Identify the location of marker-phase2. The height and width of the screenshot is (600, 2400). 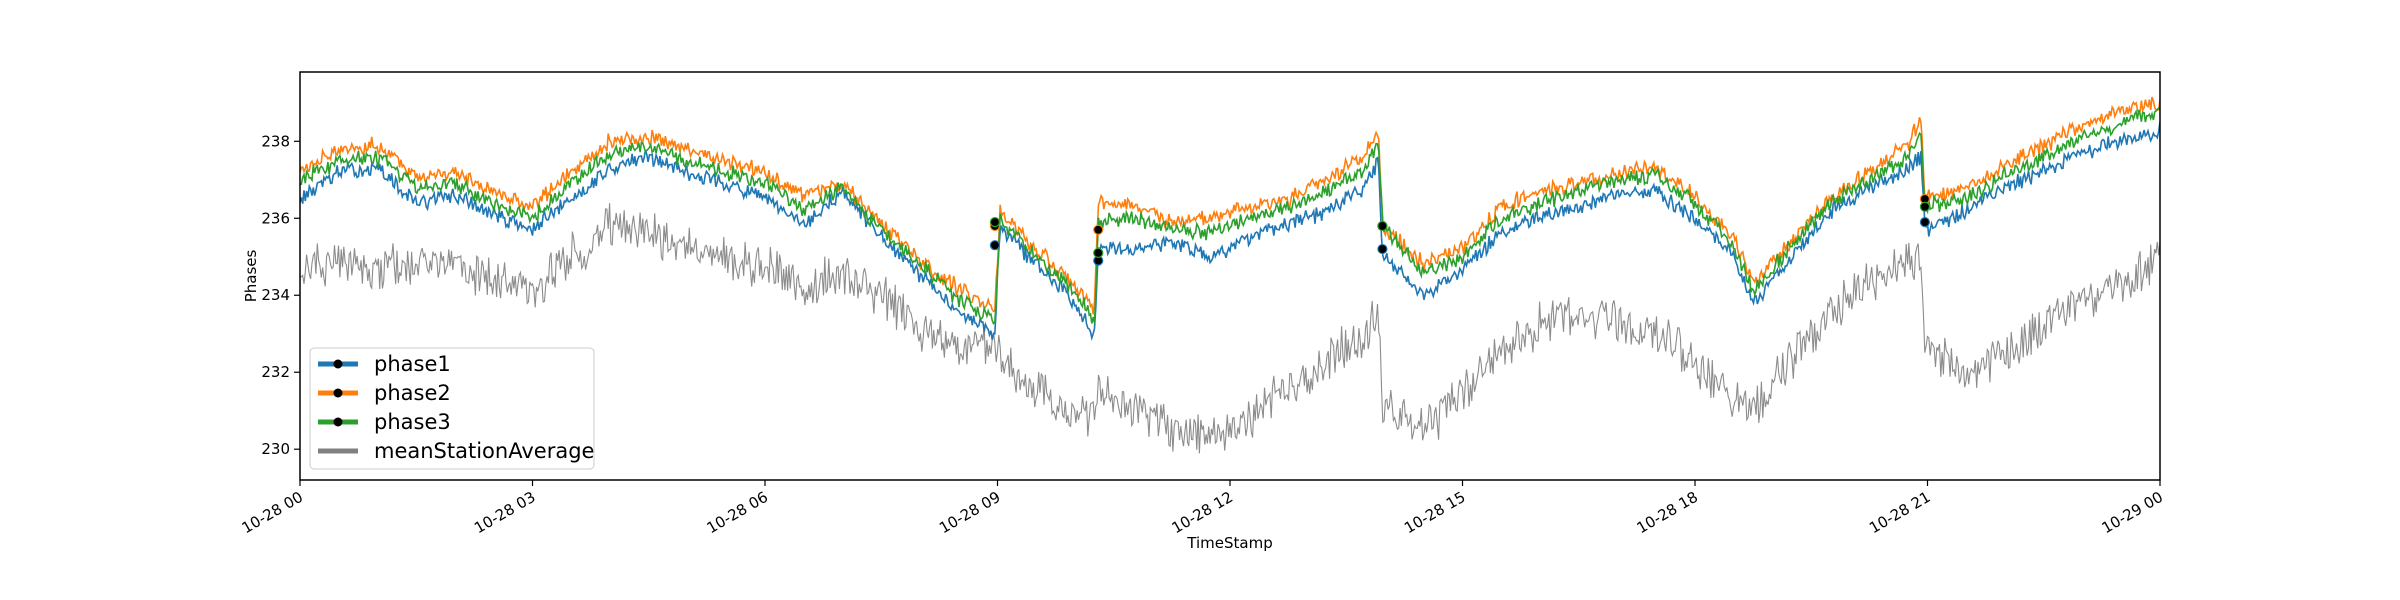
(1098, 229).